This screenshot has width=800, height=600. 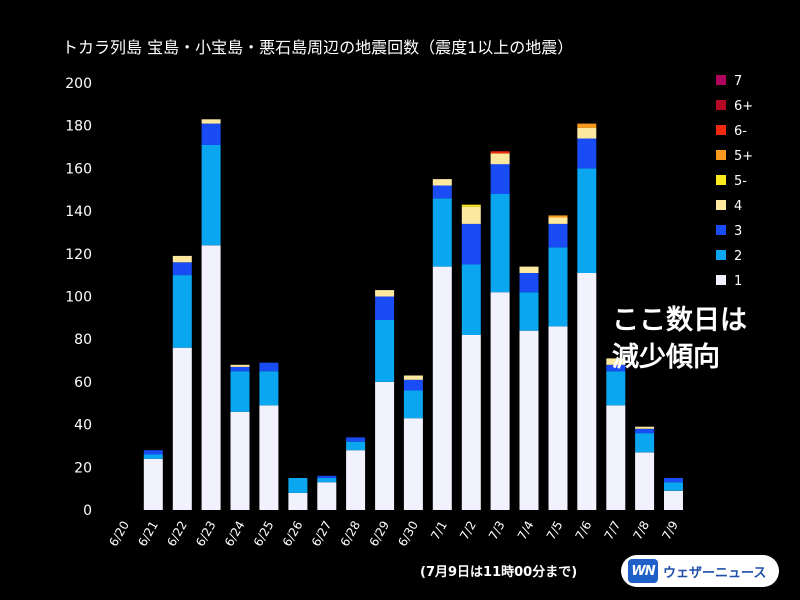 I want to click on y-tick-label: 40, so click(x=83, y=426).